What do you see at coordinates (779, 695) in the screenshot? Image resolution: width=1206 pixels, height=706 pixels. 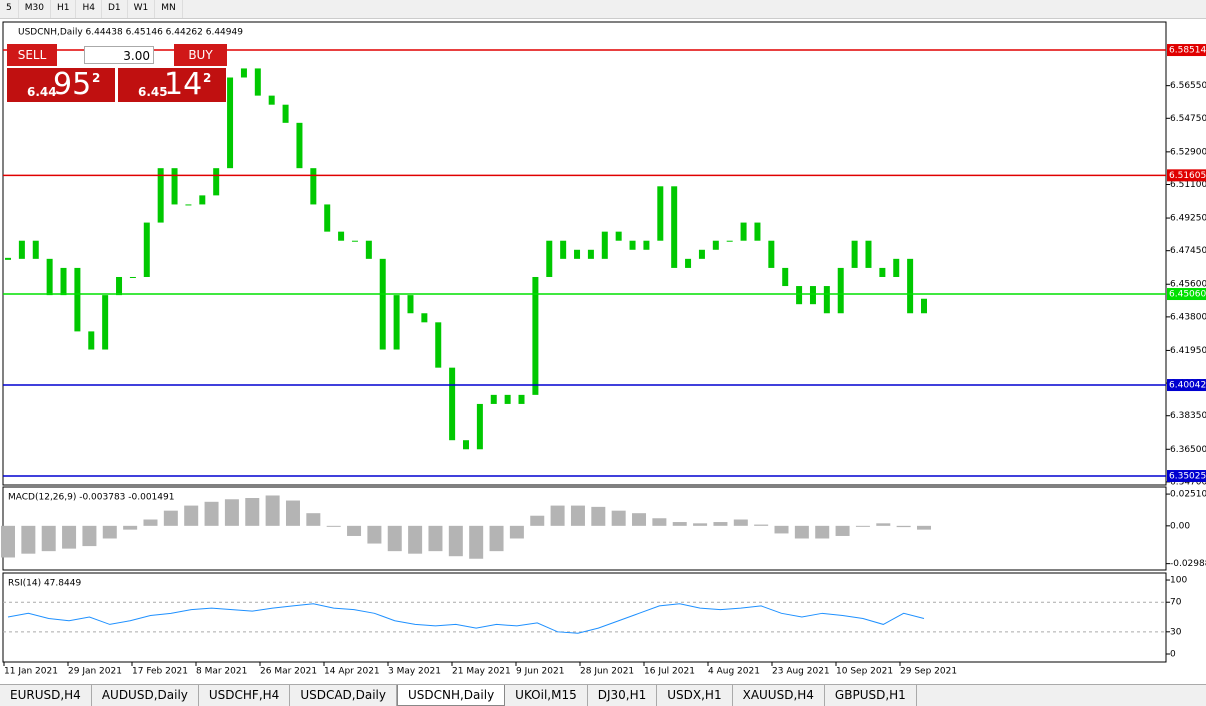 I see `chart-tab: XAUUSD,H4` at bounding box center [779, 695].